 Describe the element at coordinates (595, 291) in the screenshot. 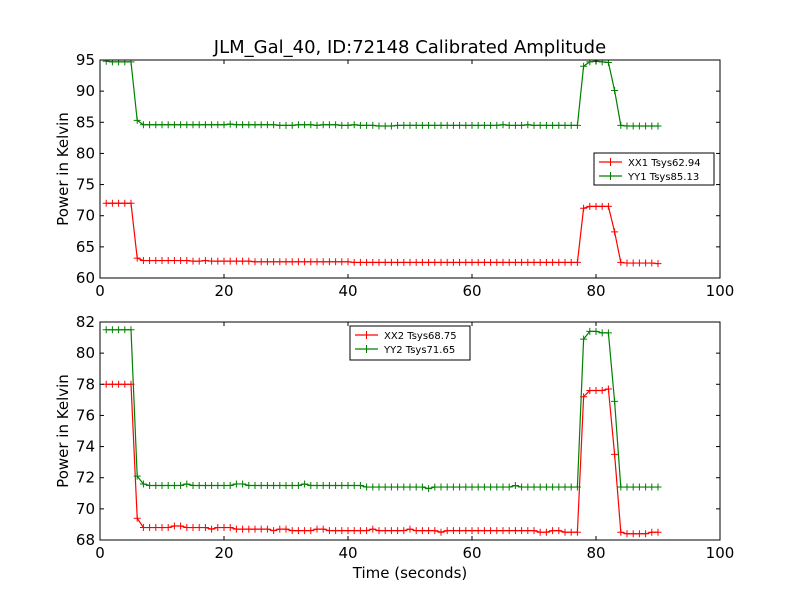

I see `x-tick-label: 80` at that location.